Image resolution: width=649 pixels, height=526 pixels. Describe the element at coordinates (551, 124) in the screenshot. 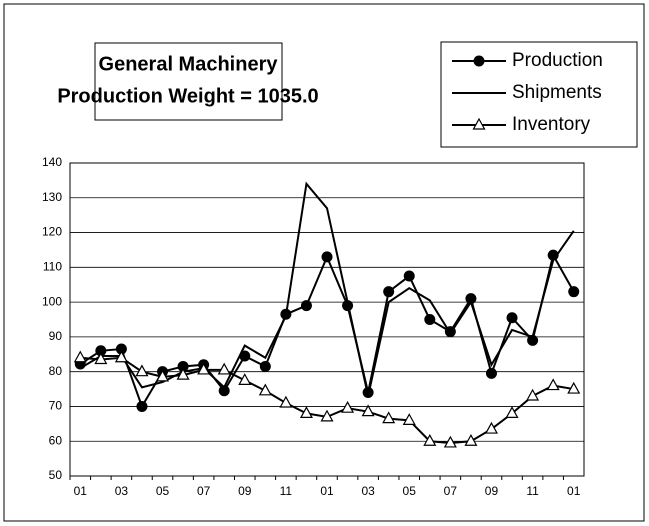

I see `legend-label: Inventory` at that location.